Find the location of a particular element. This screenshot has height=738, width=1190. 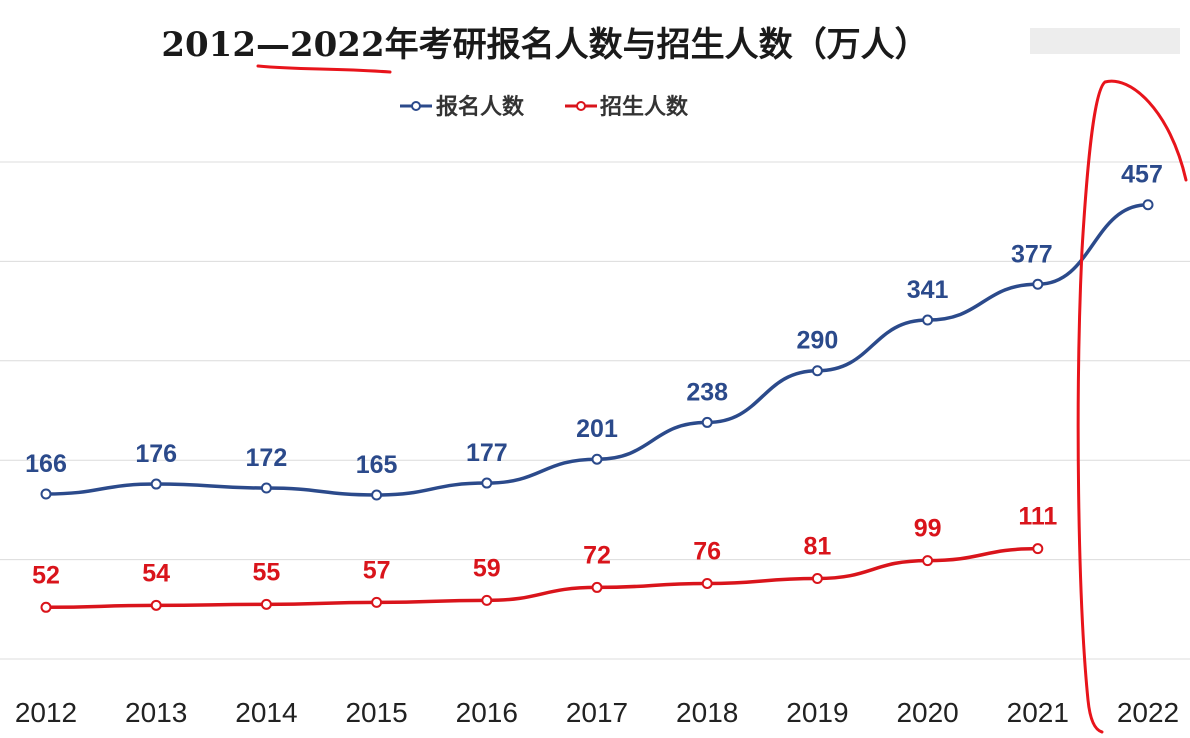

underline-annotation is located at coordinates (324, 69).